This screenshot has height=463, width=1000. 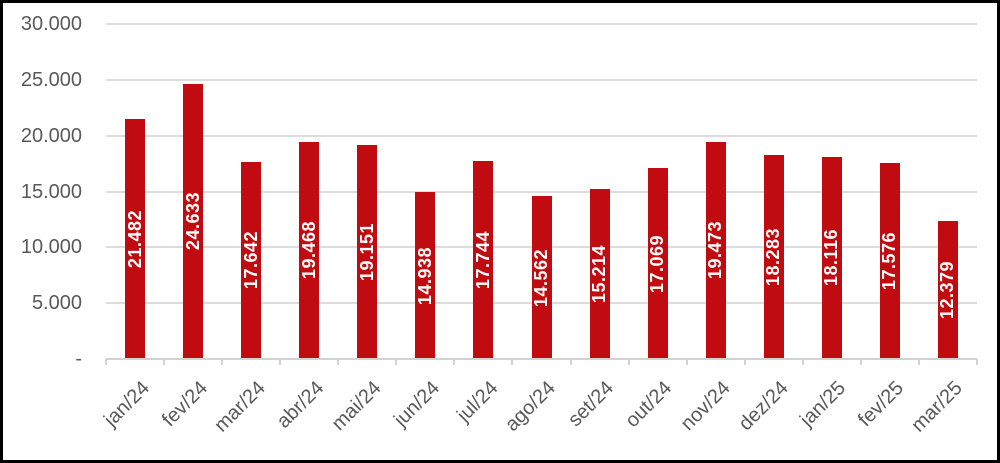 I want to click on y-axis-label: 25.000, so click(x=51, y=79).